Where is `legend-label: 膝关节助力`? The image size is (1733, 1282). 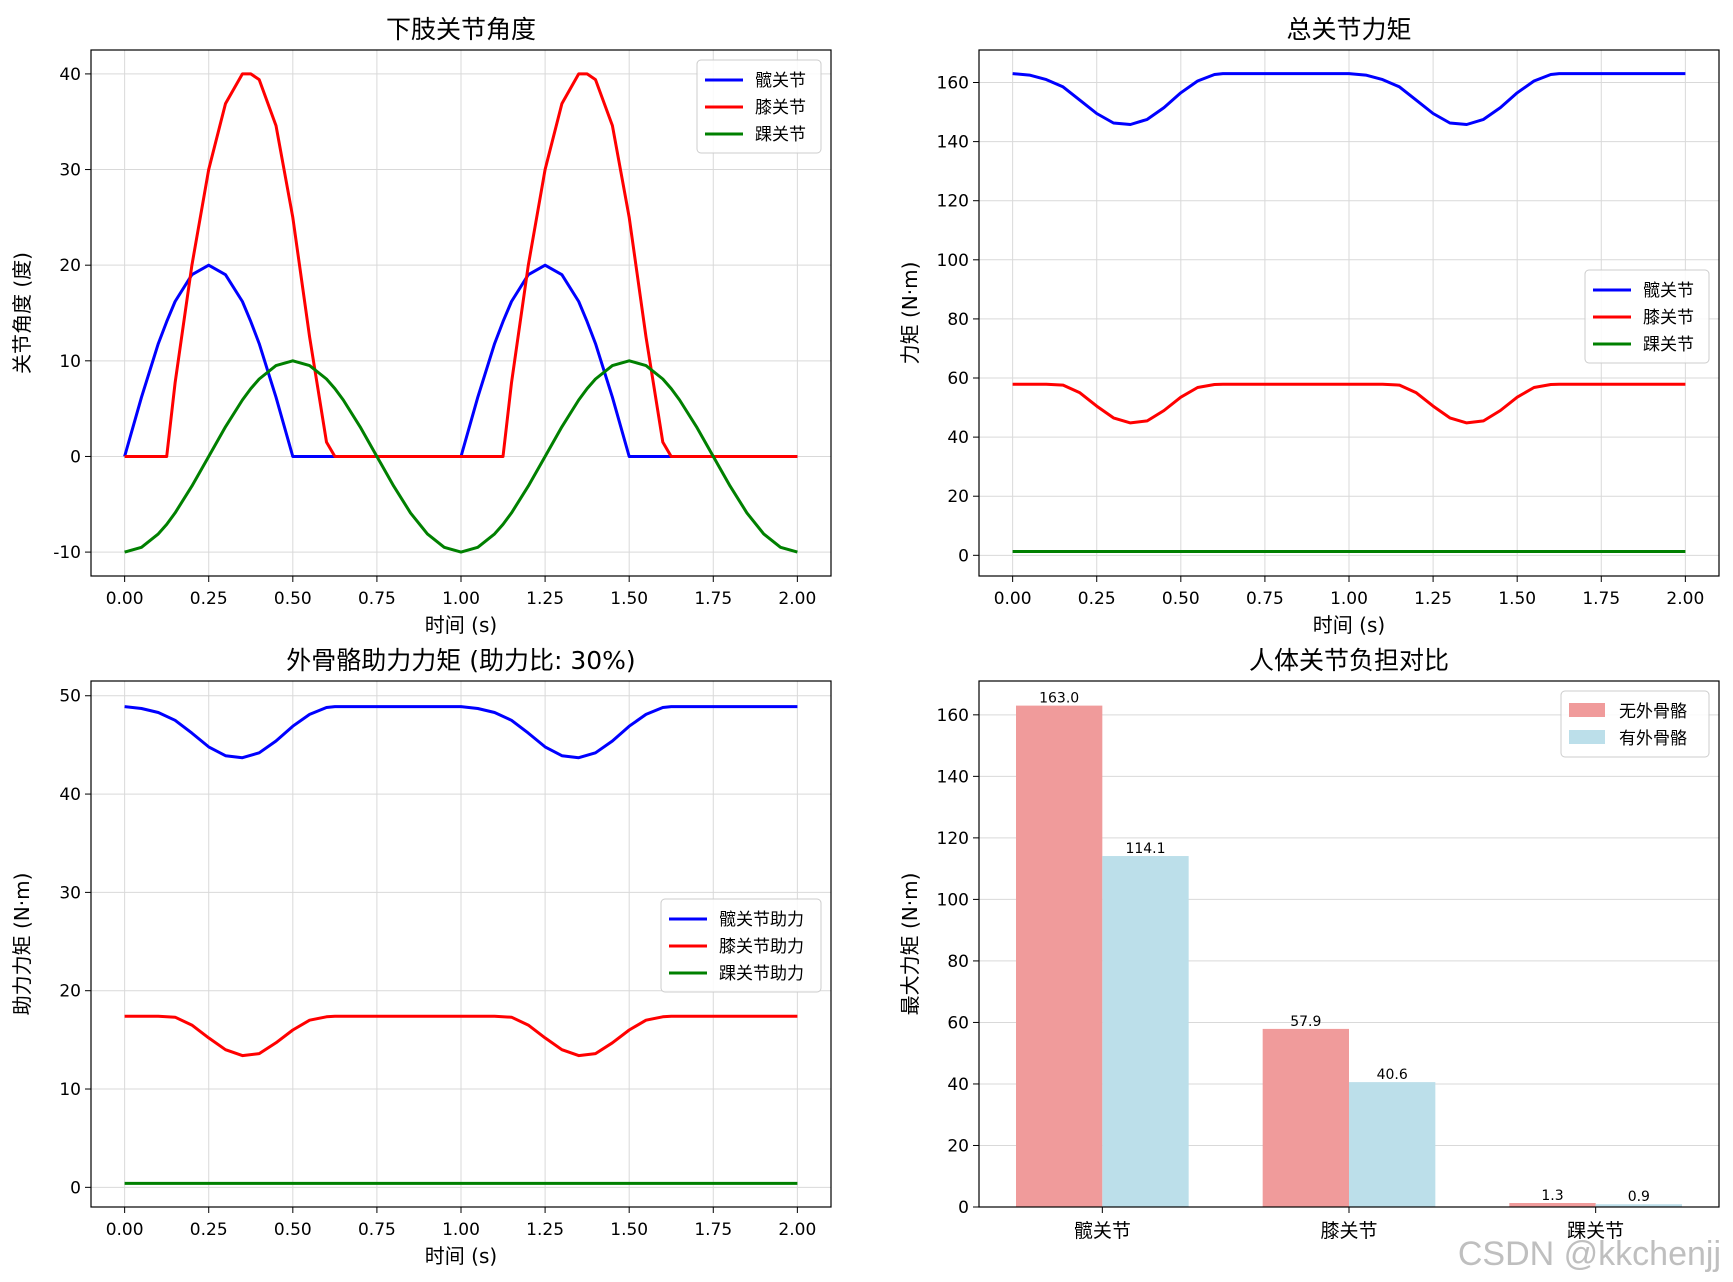 legend-label: 膝关节助力 is located at coordinates (761, 947).